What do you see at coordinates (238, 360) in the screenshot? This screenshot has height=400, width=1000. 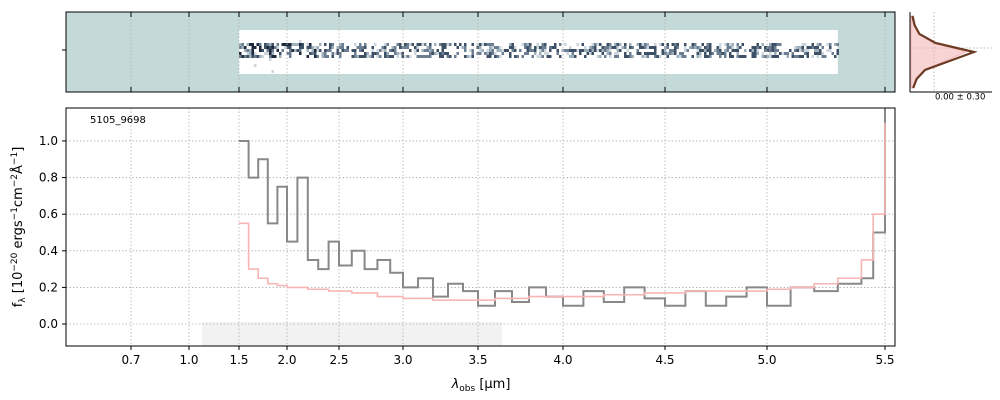 I see `x-tick-label: 1.5` at bounding box center [238, 360].